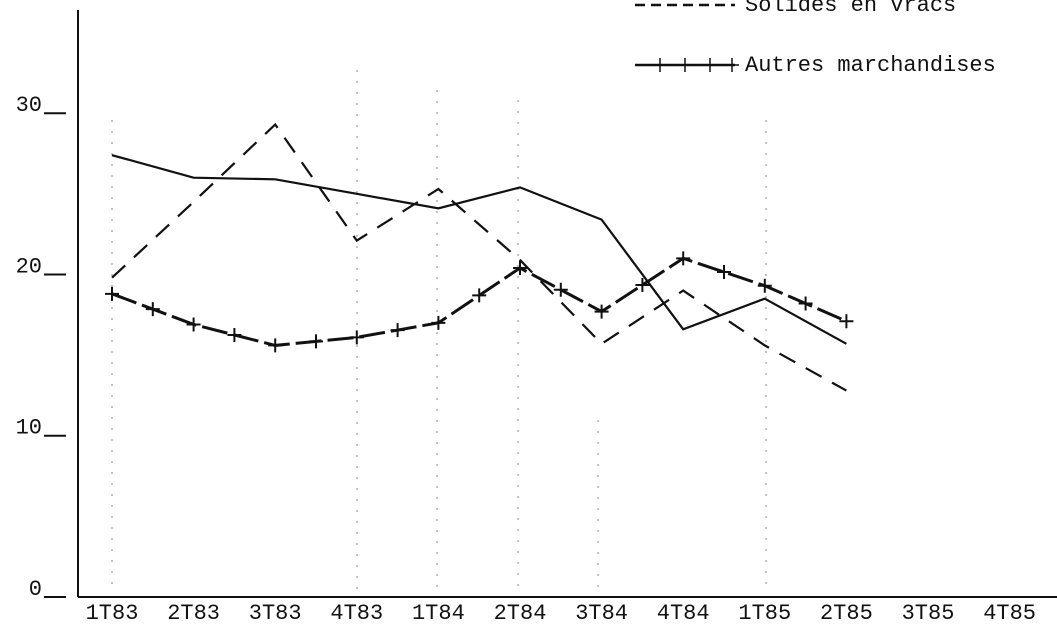 Image resolution: width=1057 pixels, height=627 pixels. What do you see at coordinates (764, 613) in the screenshot?
I see `x-tick-label: 1T85` at bounding box center [764, 613].